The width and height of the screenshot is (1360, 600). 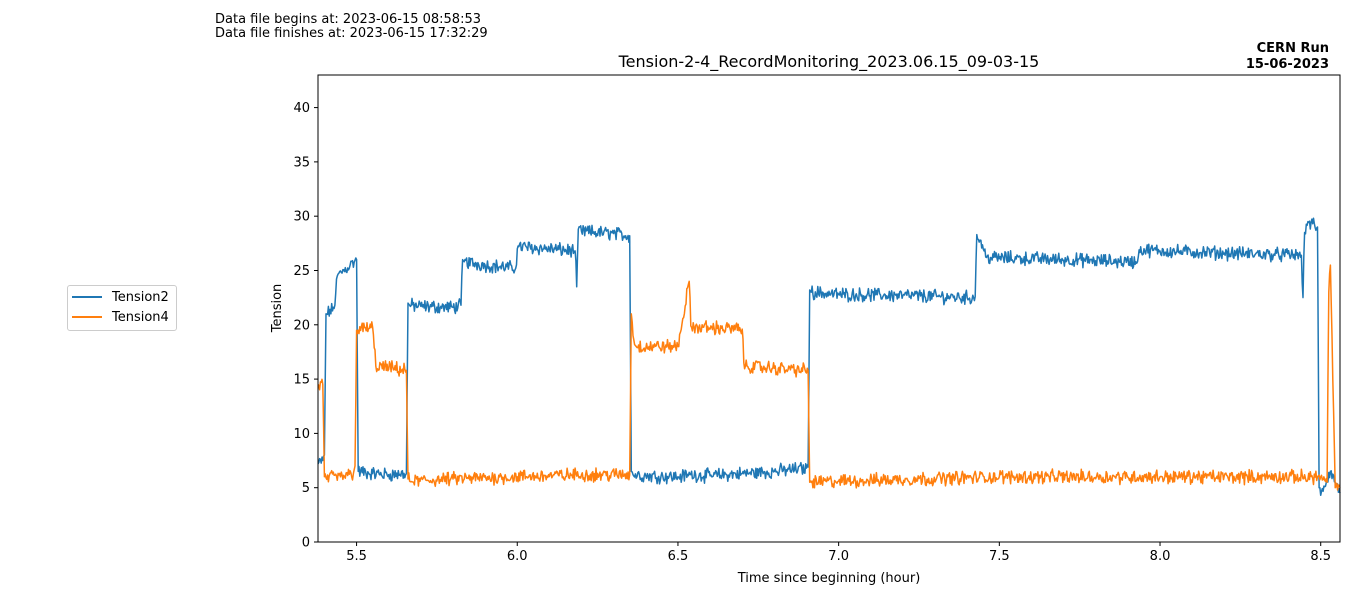 What do you see at coordinates (301, 380) in the screenshot?
I see `y-tick-label: 15` at bounding box center [301, 380].